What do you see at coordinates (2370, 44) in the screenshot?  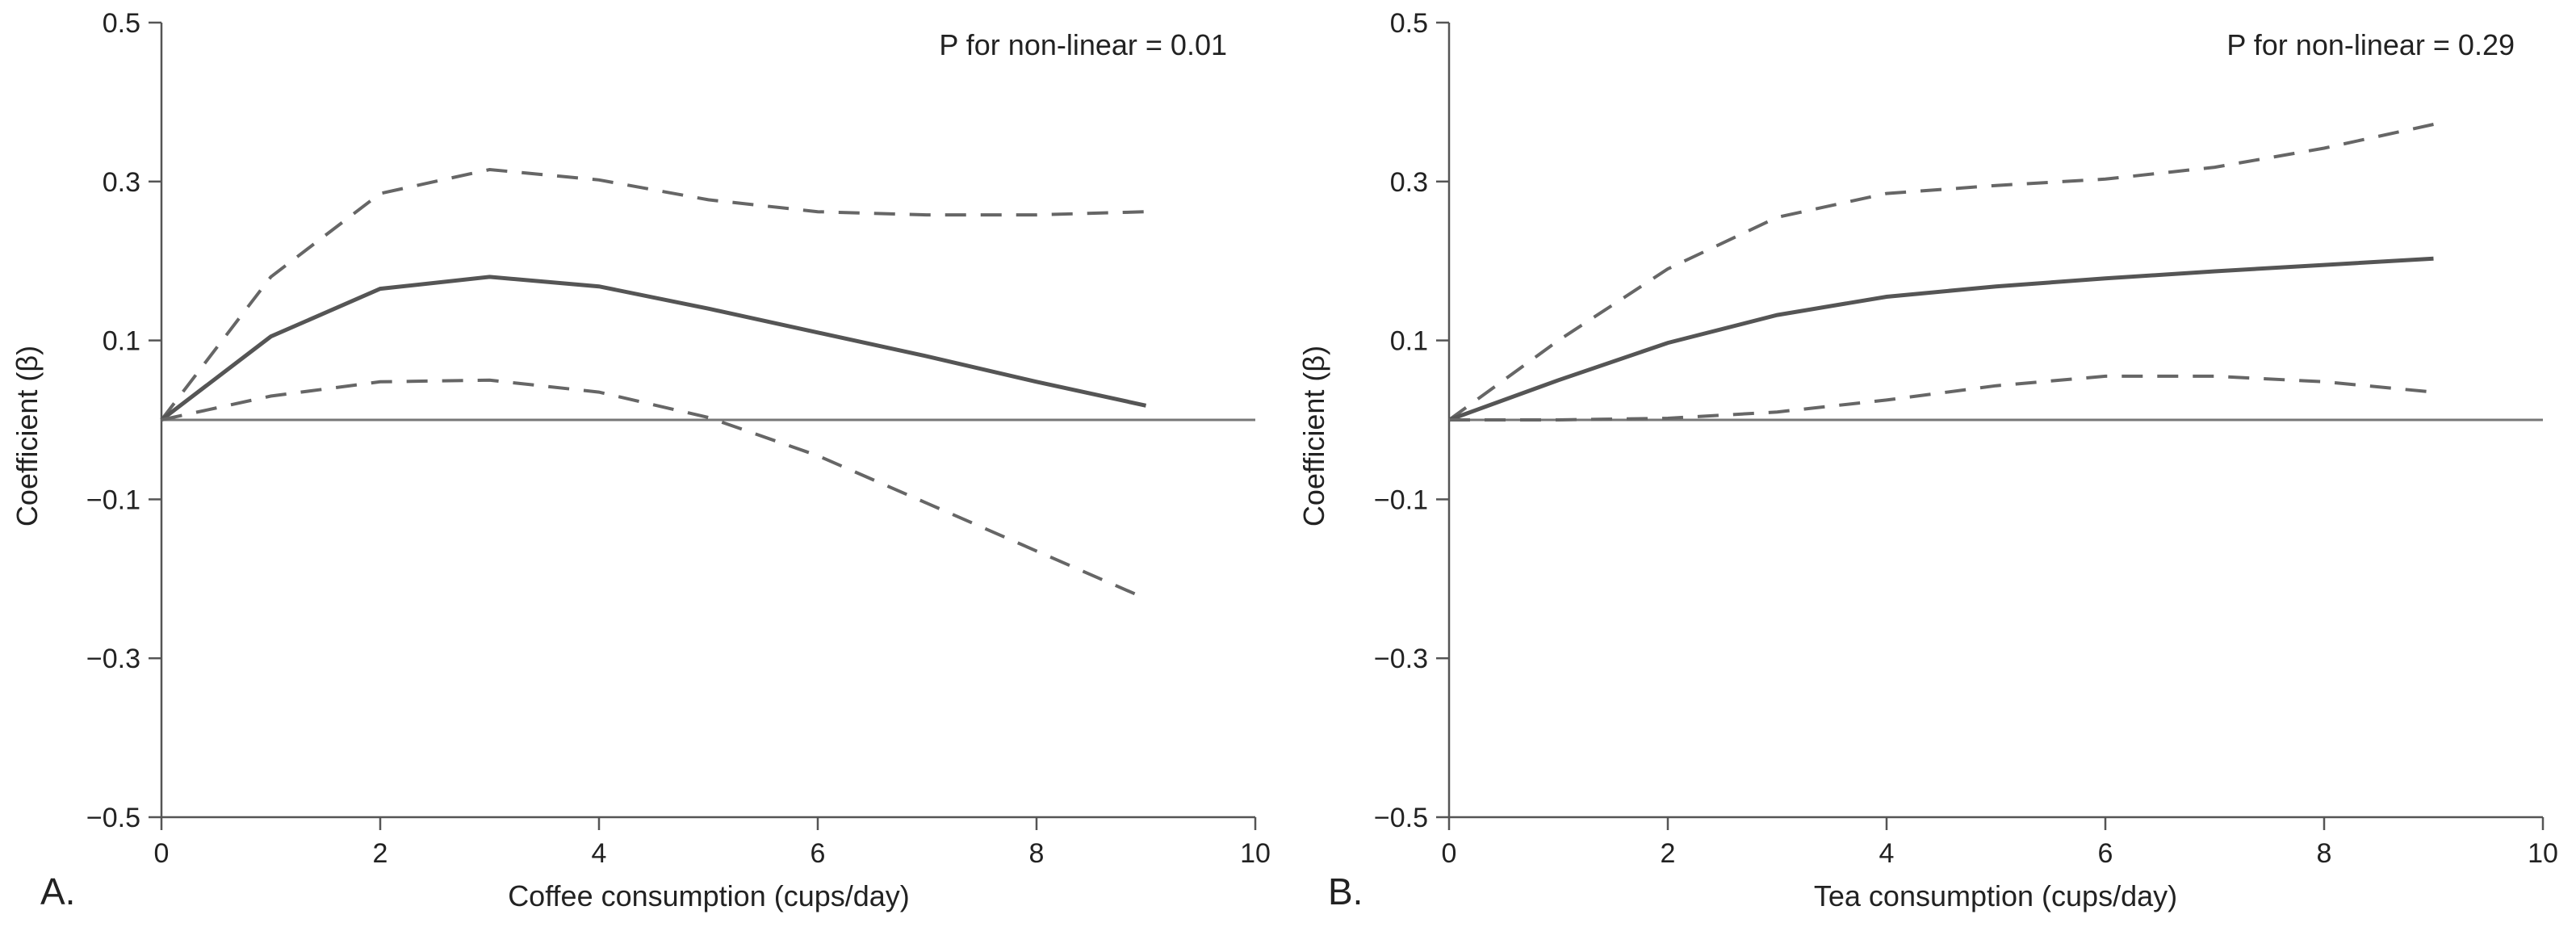 I see `p-value-annotation: P for non-linear = 0.29` at bounding box center [2370, 44].